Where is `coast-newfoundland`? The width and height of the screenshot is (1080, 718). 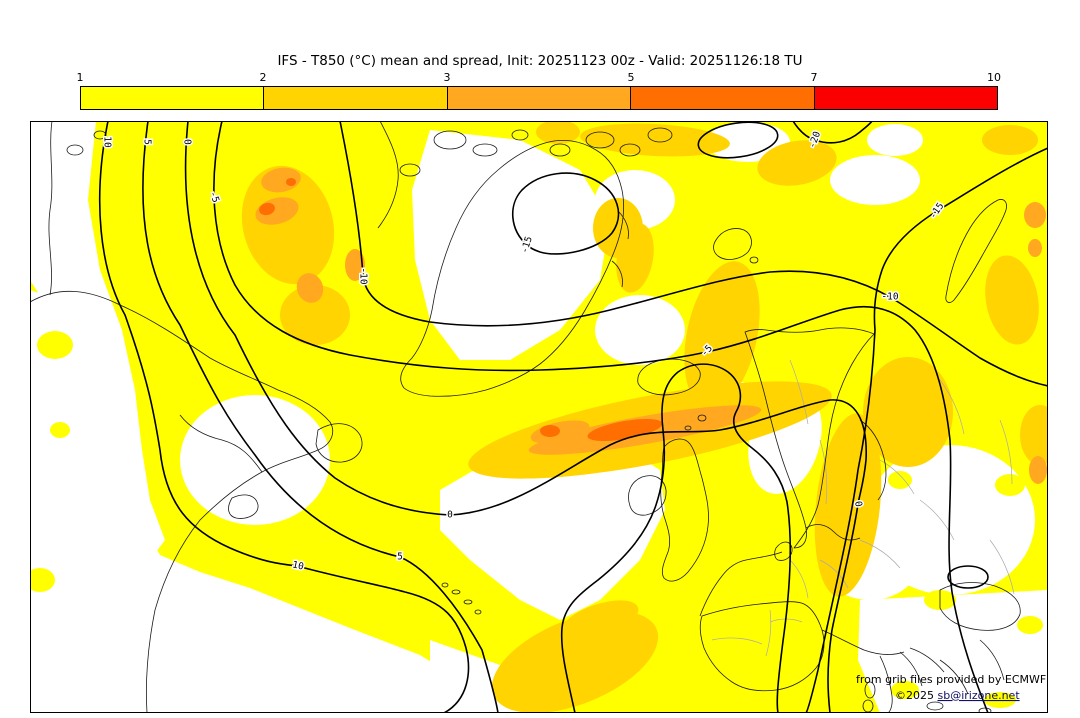 coast-newfoundland is located at coordinates (339, 443).